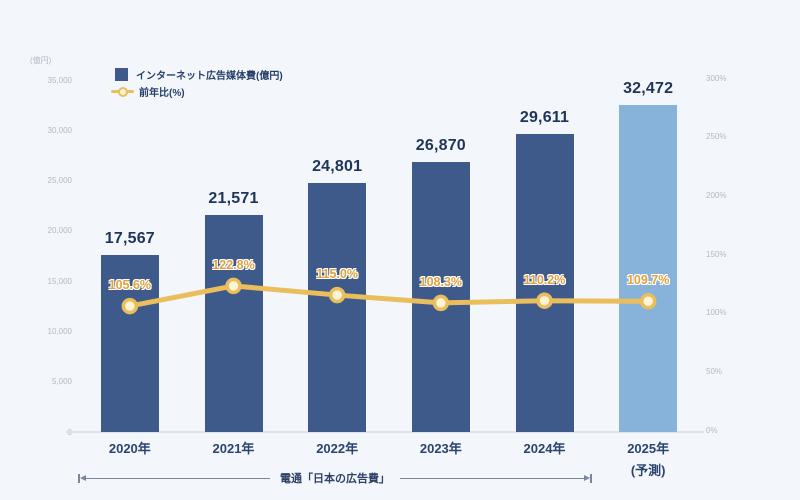  What do you see at coordinates (59, 181) in the screenshot?
I see `left-tick: 25,000` at bounding box center [59, 181].